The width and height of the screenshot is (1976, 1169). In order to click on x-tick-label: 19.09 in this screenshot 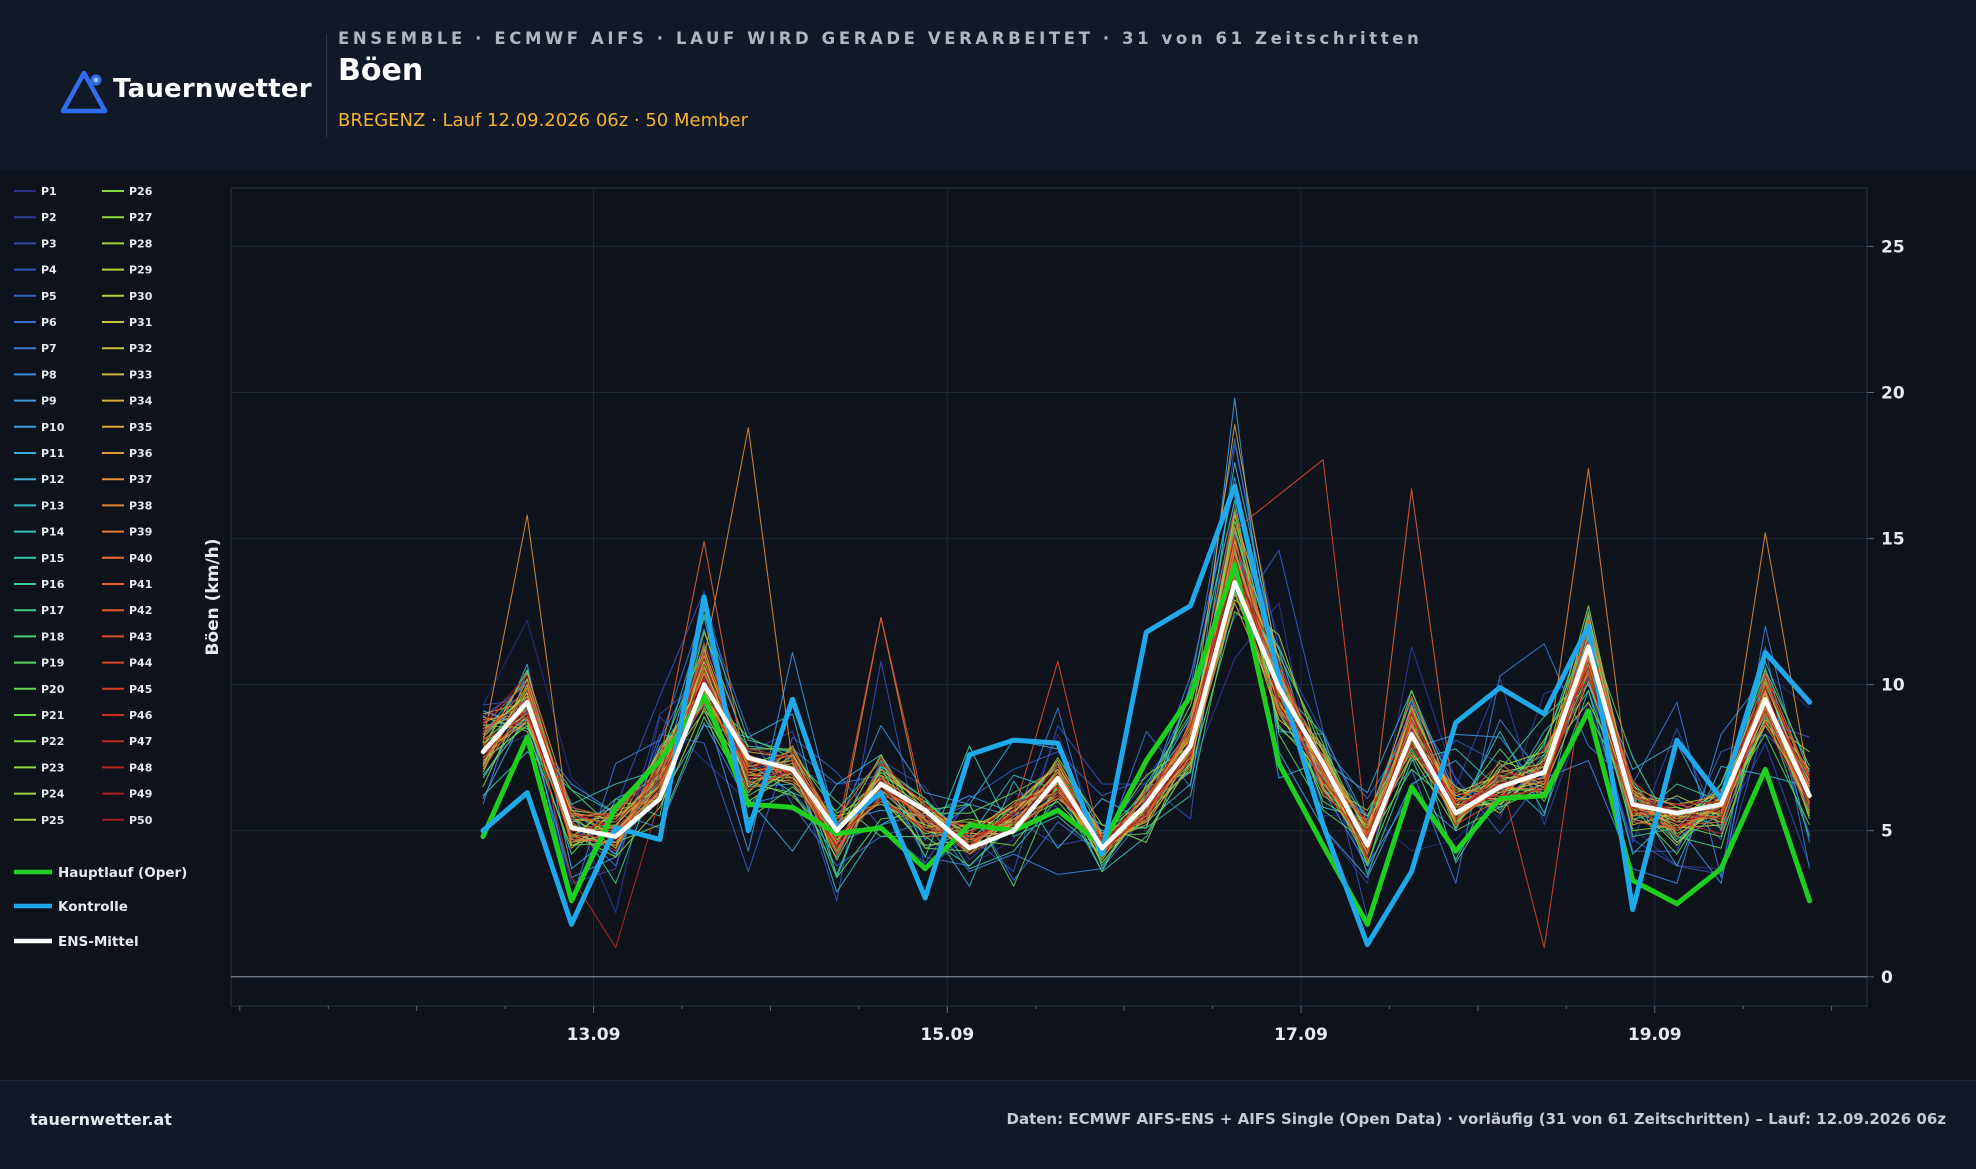, I will do `click(1655, 1035)`.